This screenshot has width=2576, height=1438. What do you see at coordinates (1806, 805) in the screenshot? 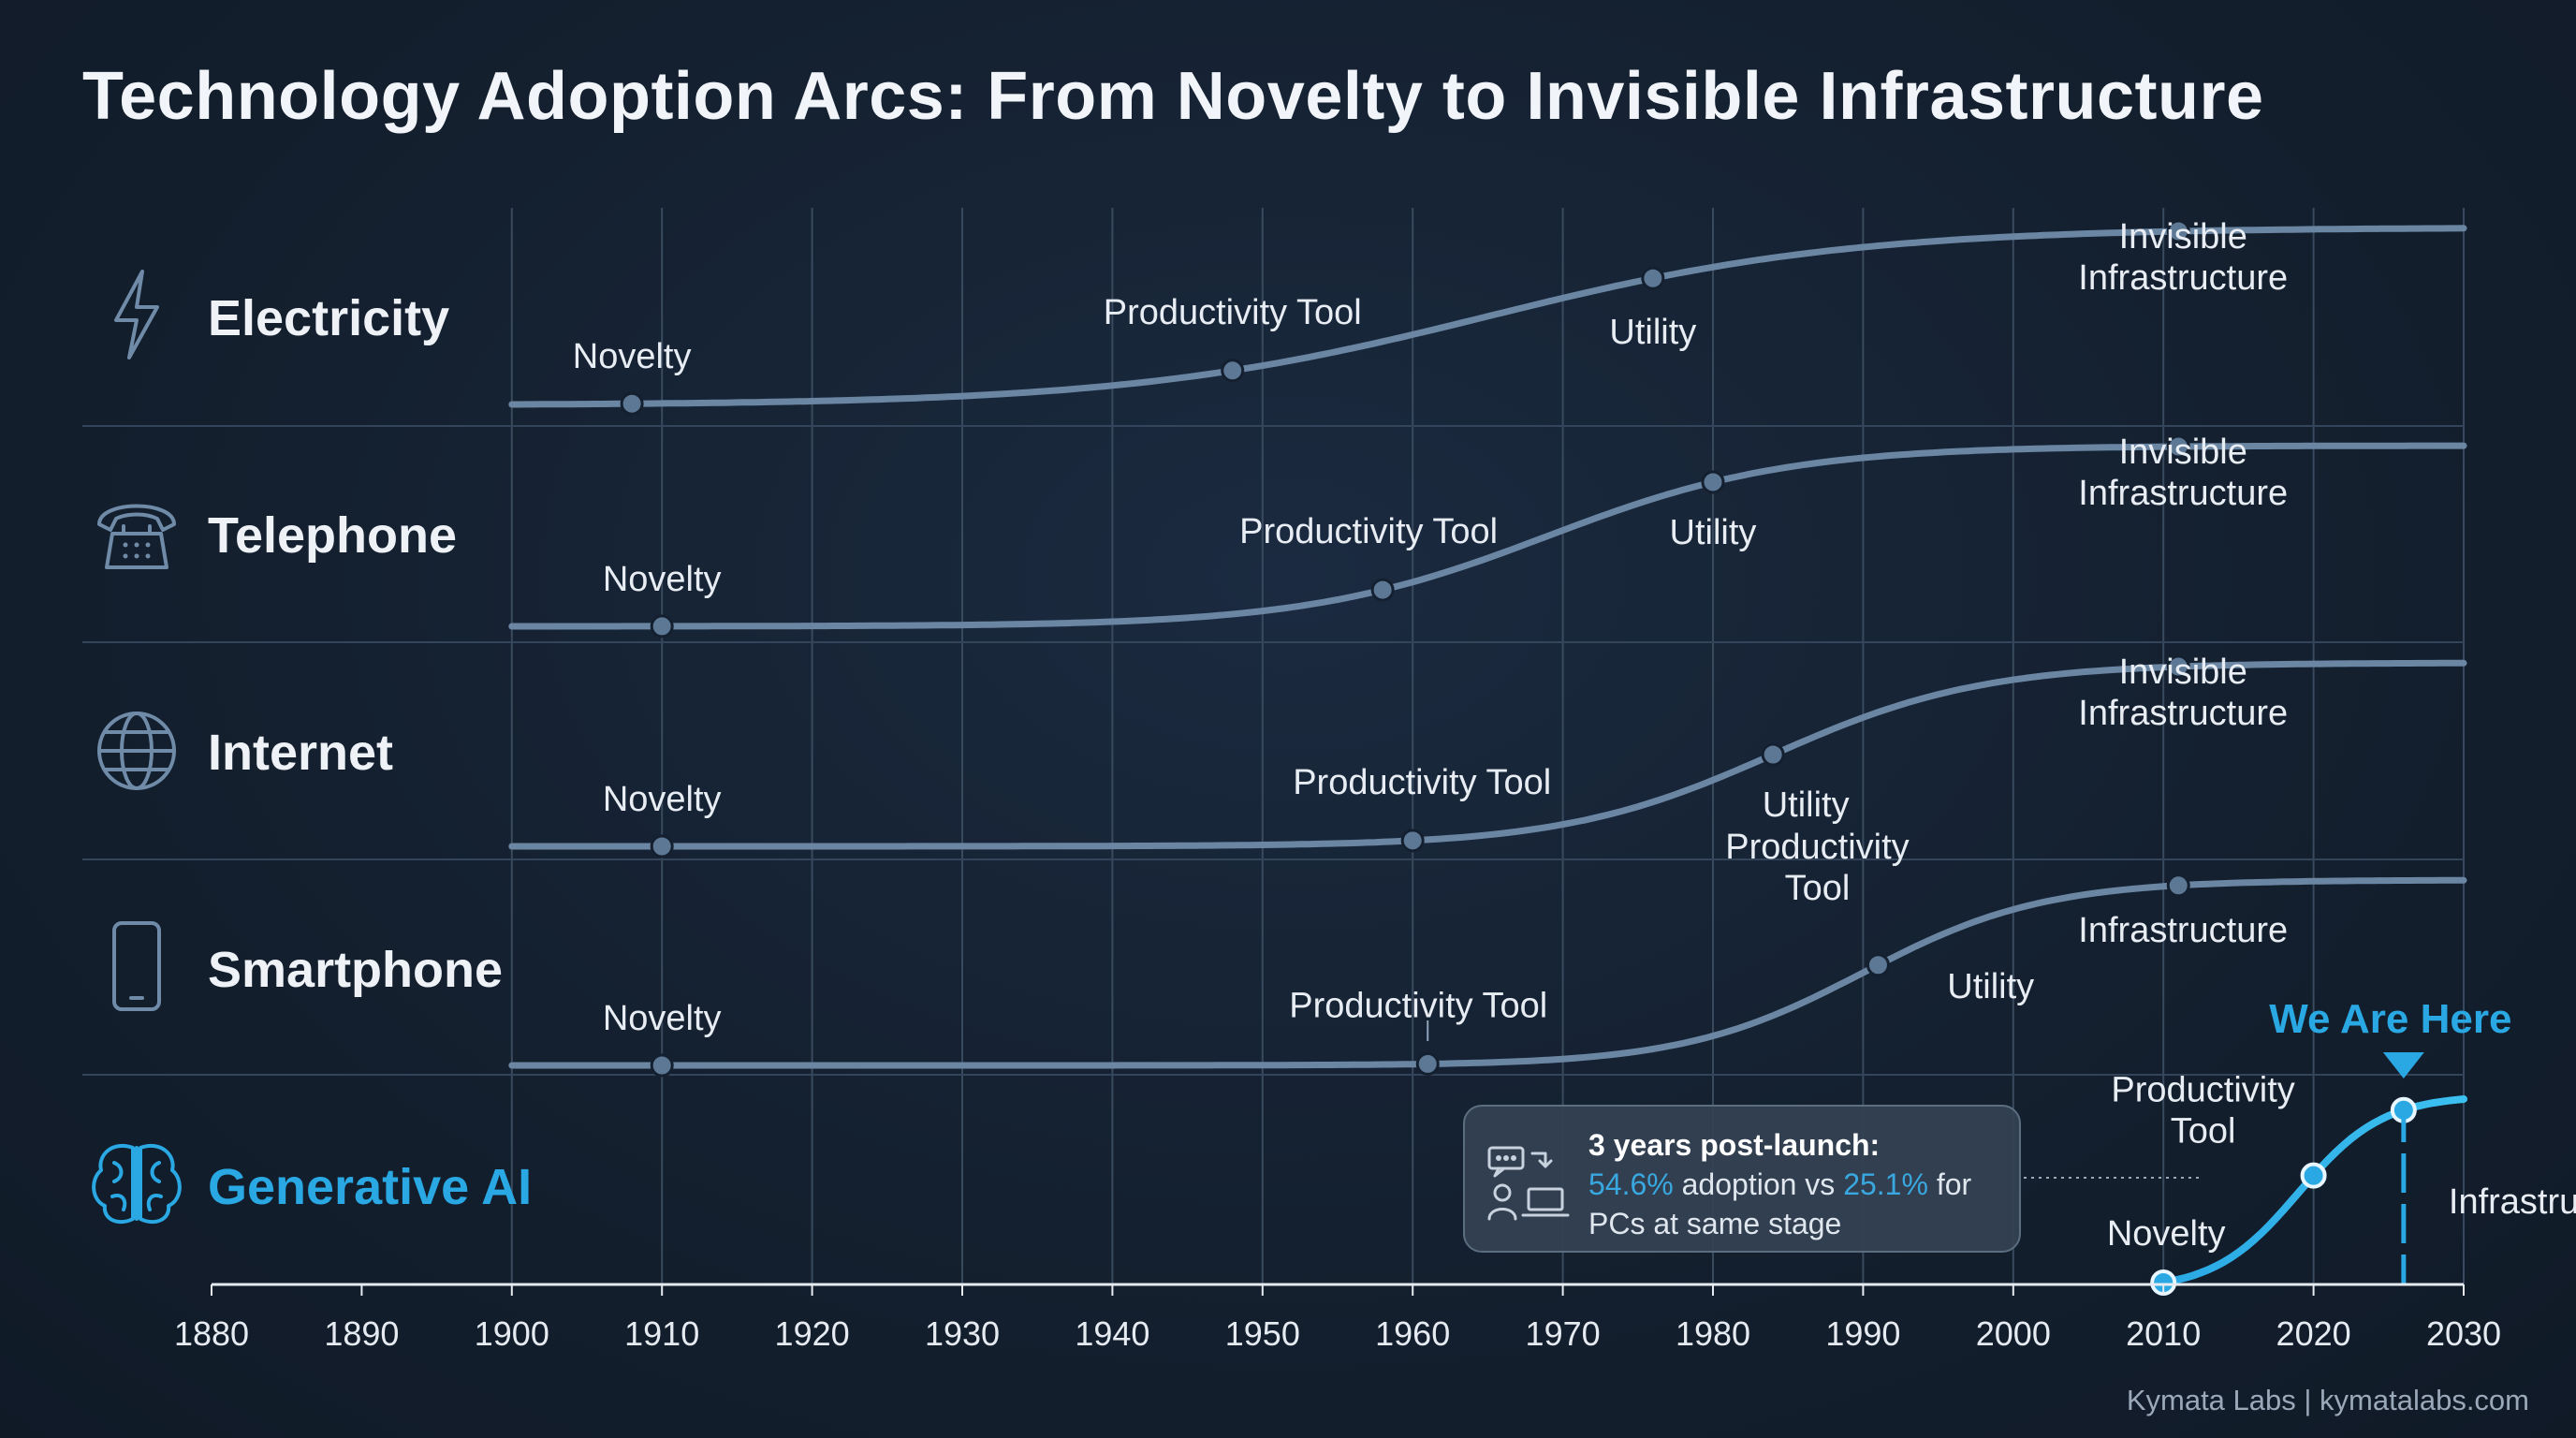
I see `point-label-internet-2: Utility` at bounding box center [1806, 805].